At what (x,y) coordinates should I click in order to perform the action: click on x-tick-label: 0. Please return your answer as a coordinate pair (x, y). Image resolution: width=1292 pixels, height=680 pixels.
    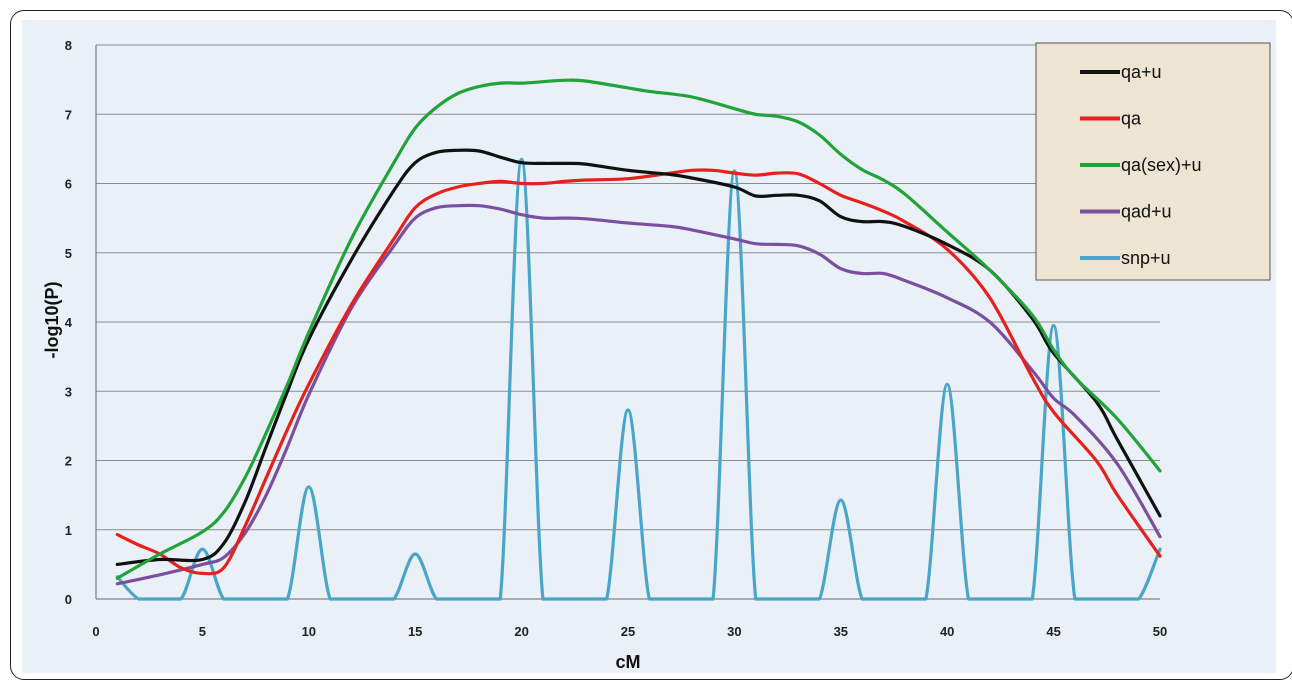
    Looking at the image, I should click on (95, 631).